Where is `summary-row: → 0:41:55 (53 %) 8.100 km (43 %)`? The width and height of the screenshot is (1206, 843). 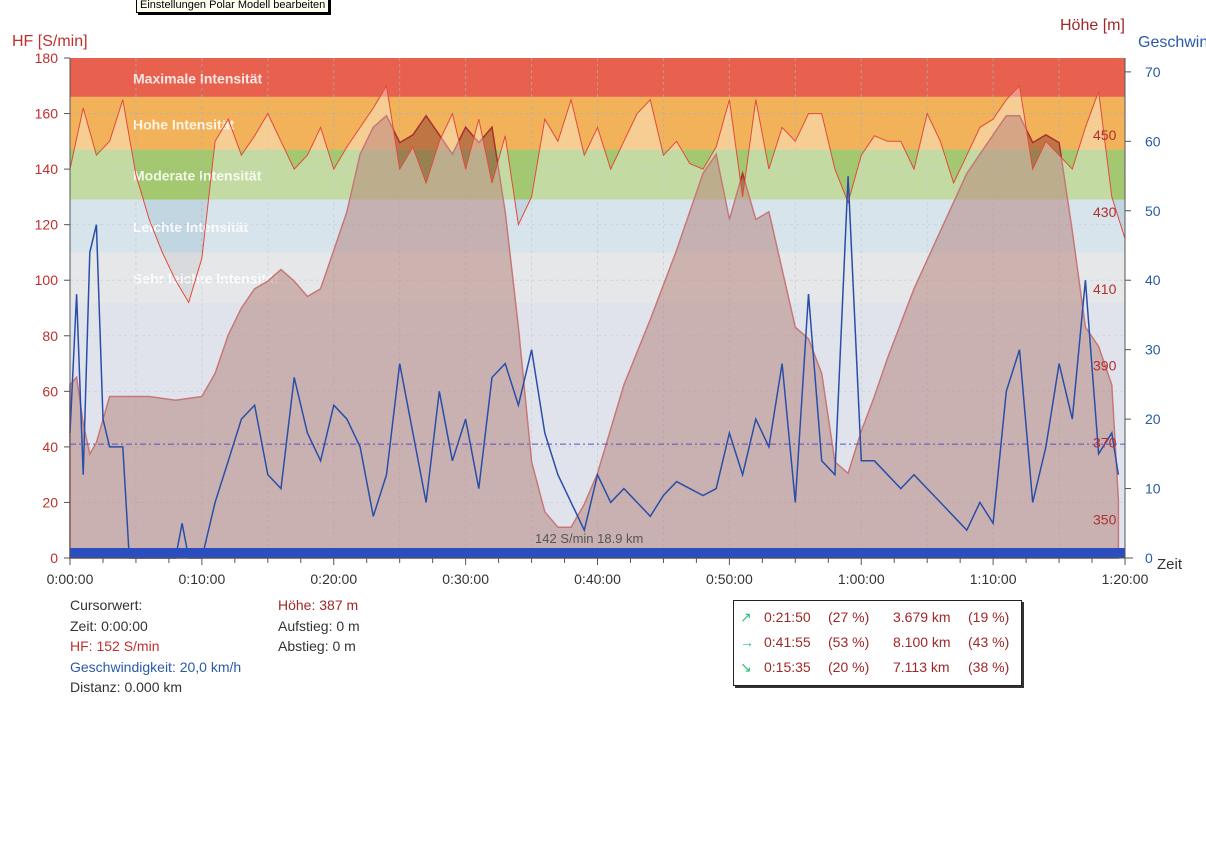 summary-row: → 0:41:55 (53 %) 8.100 km (43 %) is located at coordinates (877, 644).